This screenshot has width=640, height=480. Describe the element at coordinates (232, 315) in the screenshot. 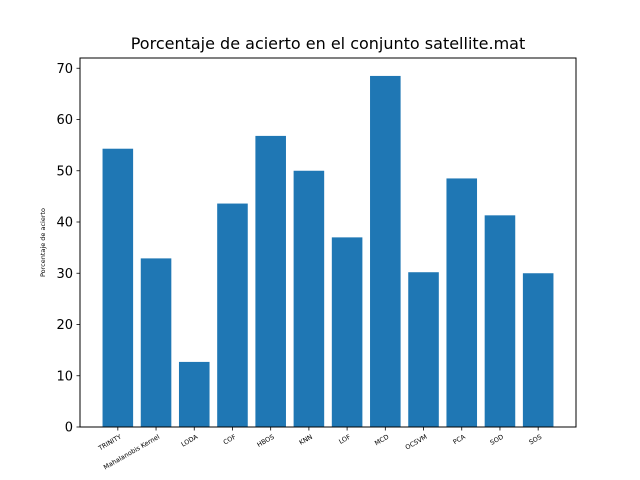

I see `bar-cof` at that location.